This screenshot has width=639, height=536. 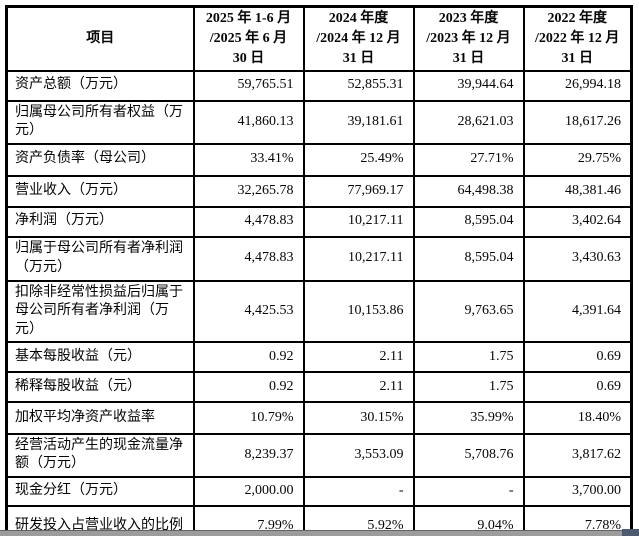 What do you see at coordinates (468, 122) in the screenshot?
I see `value-cell: 28,621.03` at bounding box center [468, 122].